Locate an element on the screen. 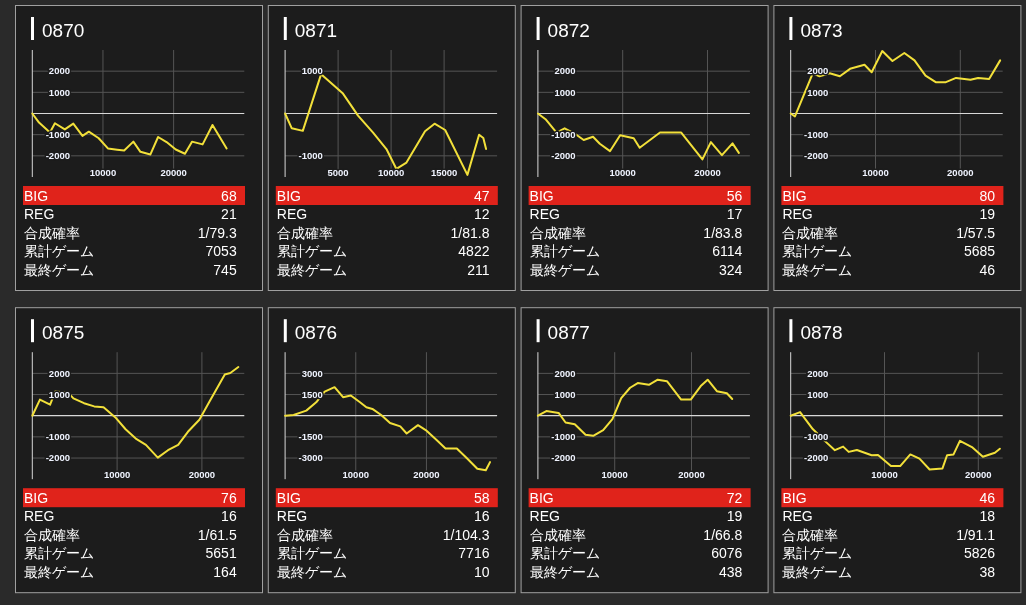 The image size is (1026, 605). text: 21 is located at coordinates (229, 214).